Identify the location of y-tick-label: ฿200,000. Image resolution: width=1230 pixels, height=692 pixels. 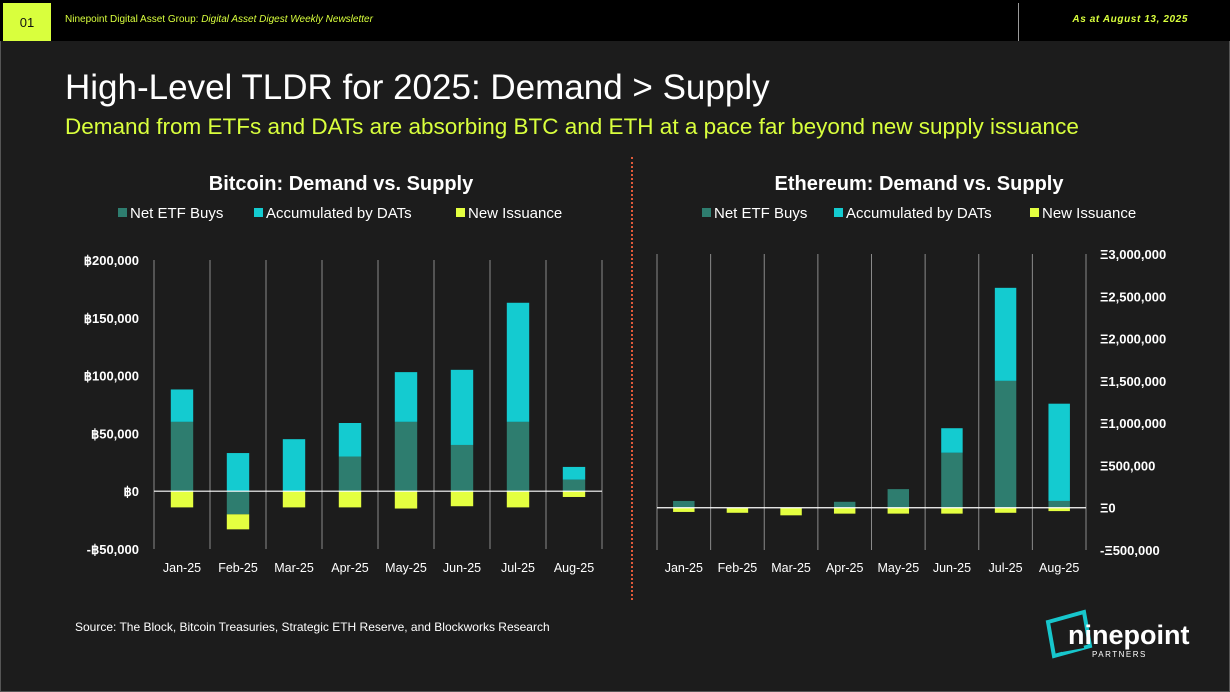
(111, 260).